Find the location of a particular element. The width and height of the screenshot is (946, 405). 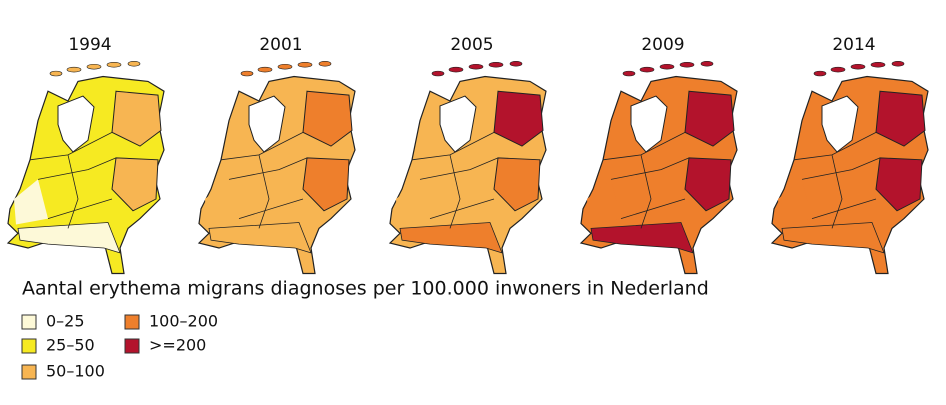

map-year: 1994 is located at coordinates (89, 45).